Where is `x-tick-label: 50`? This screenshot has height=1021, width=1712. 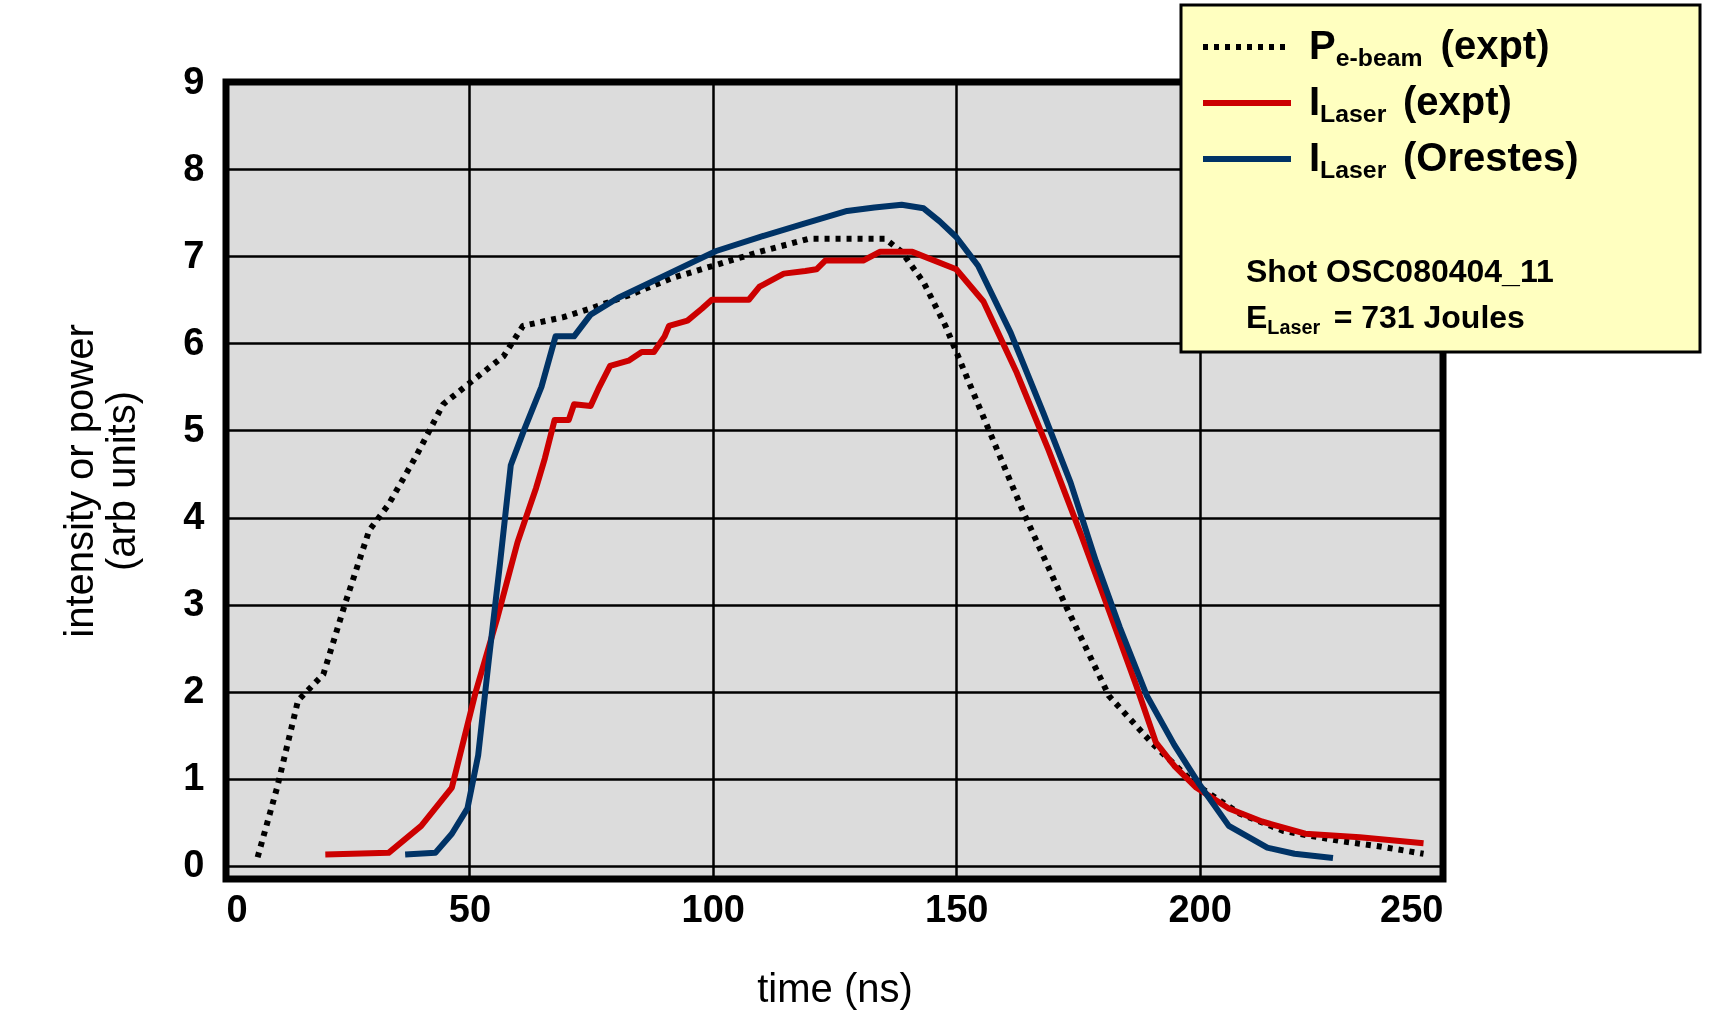
x-tick-label: 50 is located at coordinates (470, 908).